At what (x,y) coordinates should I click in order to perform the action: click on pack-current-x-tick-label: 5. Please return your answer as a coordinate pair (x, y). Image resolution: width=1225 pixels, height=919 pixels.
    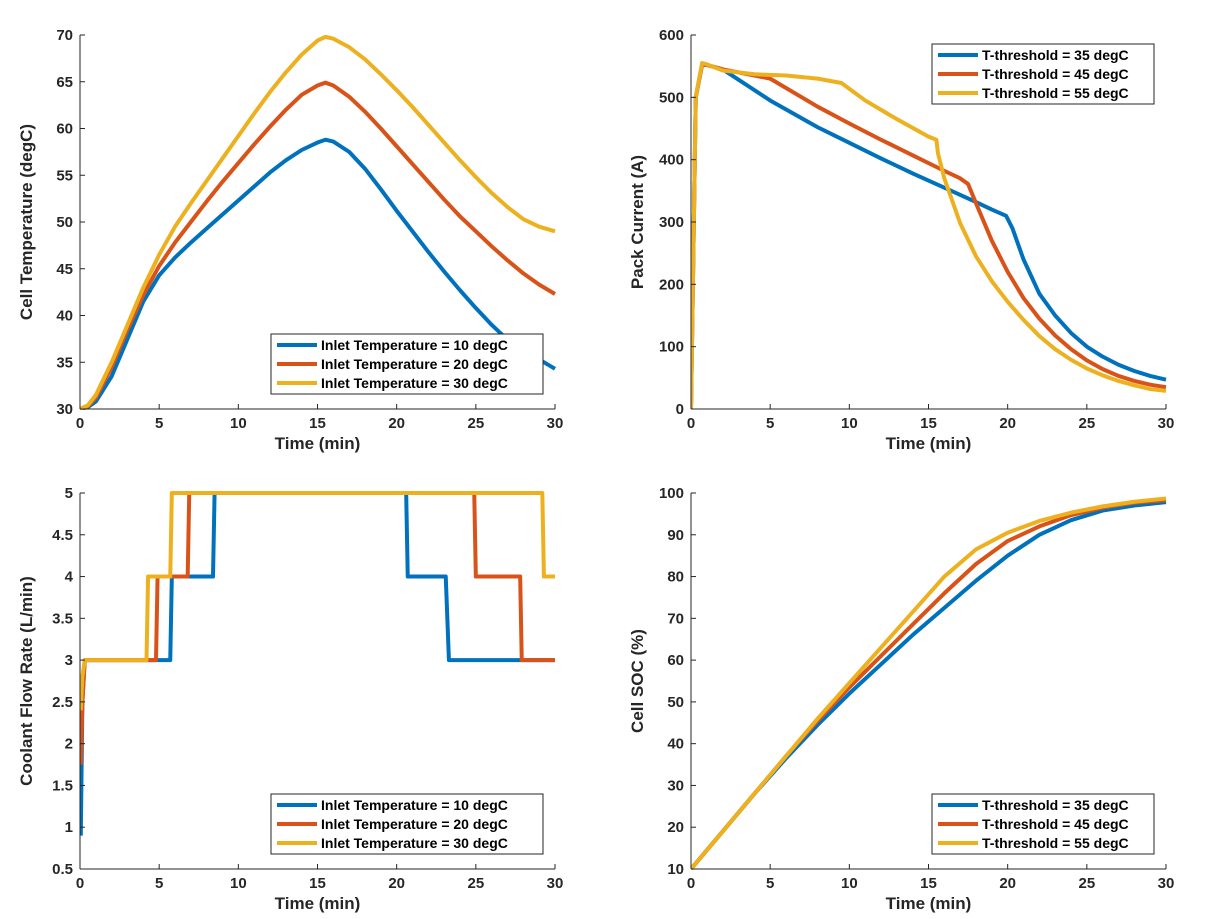
    Looking at the image, I should click on (770, 423).